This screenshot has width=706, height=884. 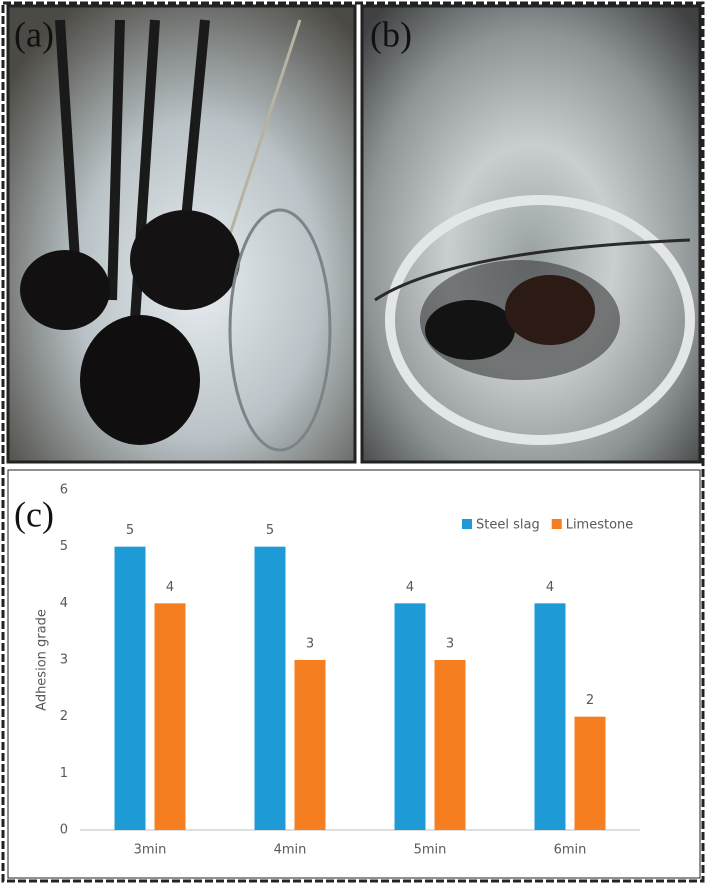 What do you see at coordinates (64, 490) in the screenshot?
I see `y-tick-label: 6` at bounding box center [64, 490].